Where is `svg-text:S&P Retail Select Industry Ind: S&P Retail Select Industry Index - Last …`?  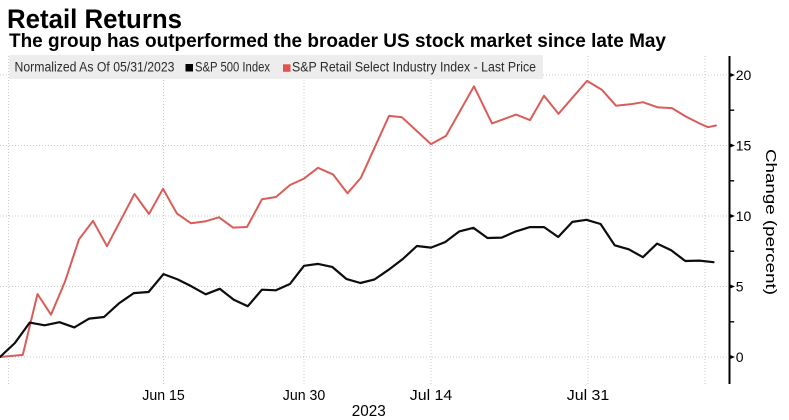
svg-text:S&P Retail Select Industry Ind: S&P Retail Select Industry Index - Last … is located at coordinates (414, 67).